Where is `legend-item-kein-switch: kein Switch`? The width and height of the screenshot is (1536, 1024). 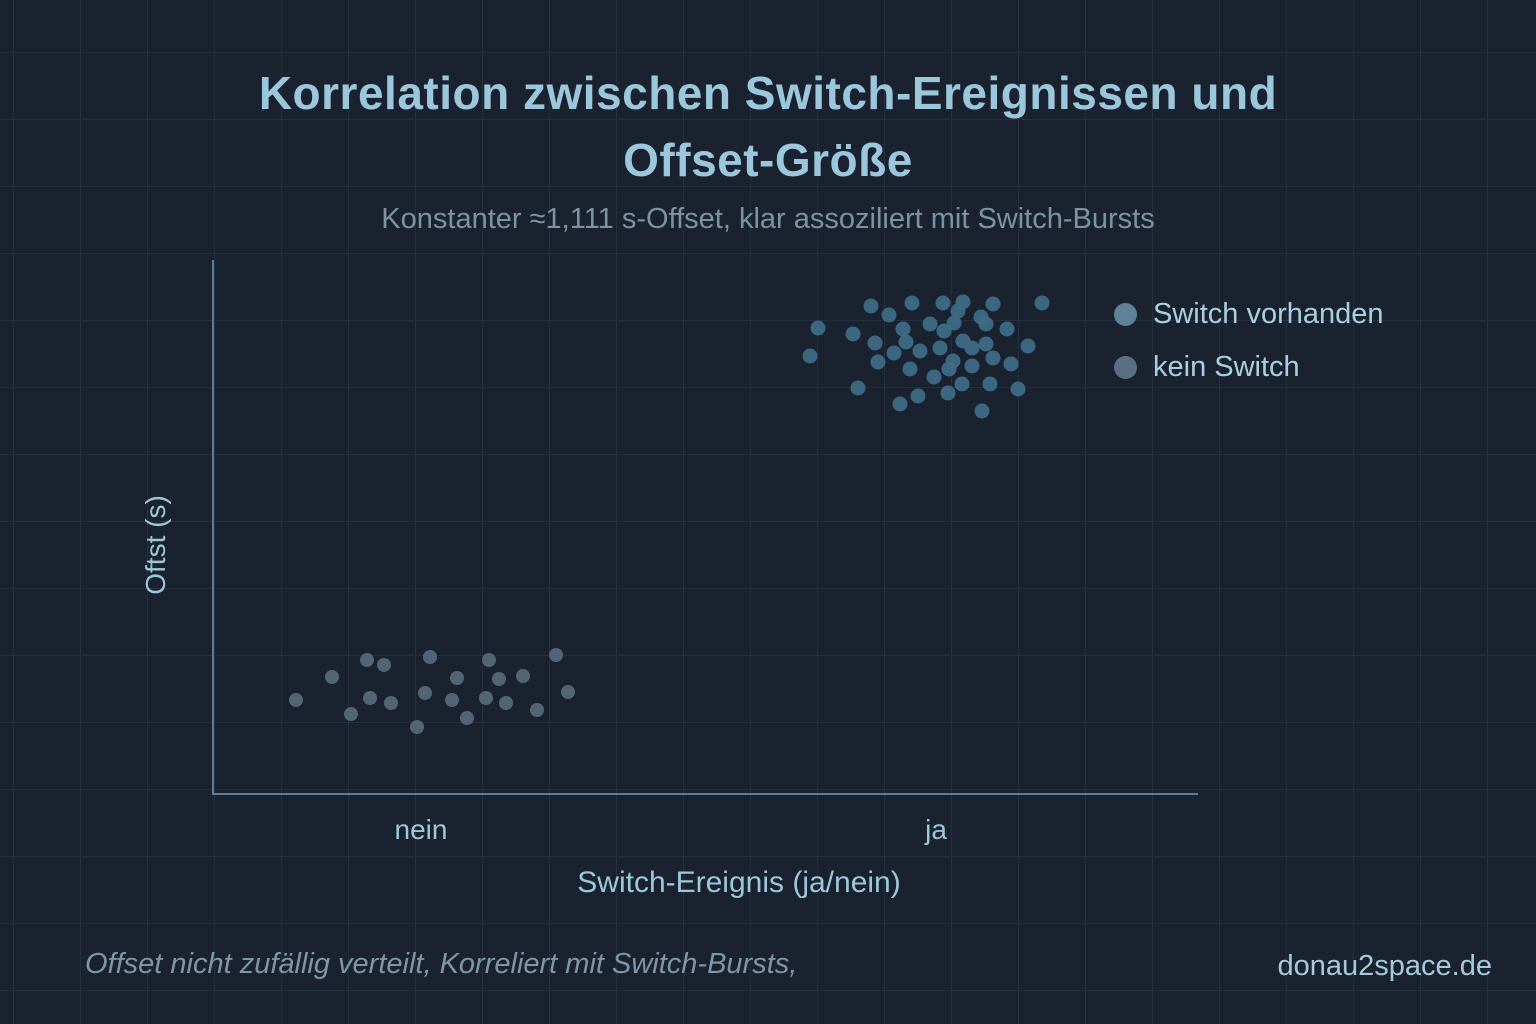
legend-item-kein-switch: kein Switch is located at coordinates (1249, 367).